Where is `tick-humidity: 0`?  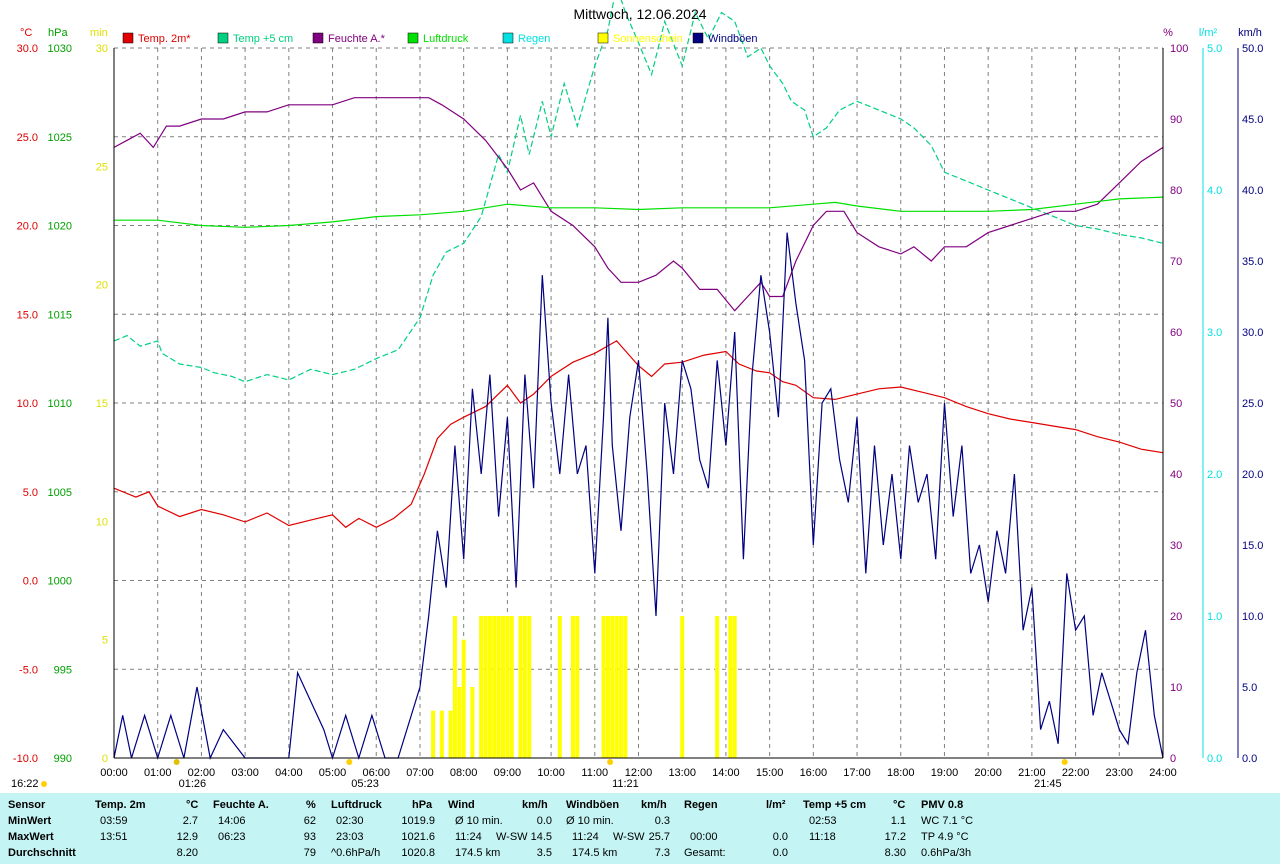
tick-humidity: 0 is located at coordinates (1173, 759).